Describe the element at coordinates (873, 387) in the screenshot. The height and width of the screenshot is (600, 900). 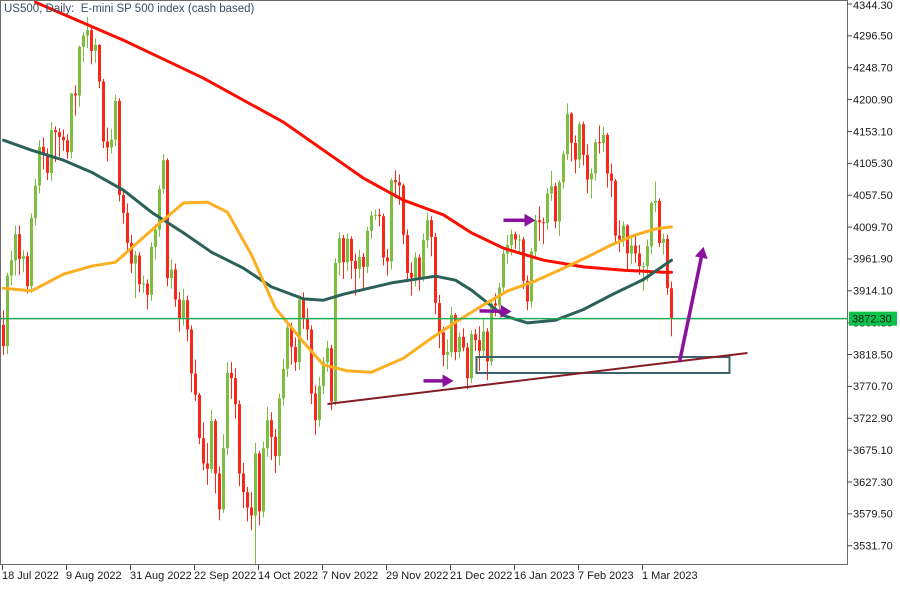
I see `y-axis-label: 3770.70` at that location.